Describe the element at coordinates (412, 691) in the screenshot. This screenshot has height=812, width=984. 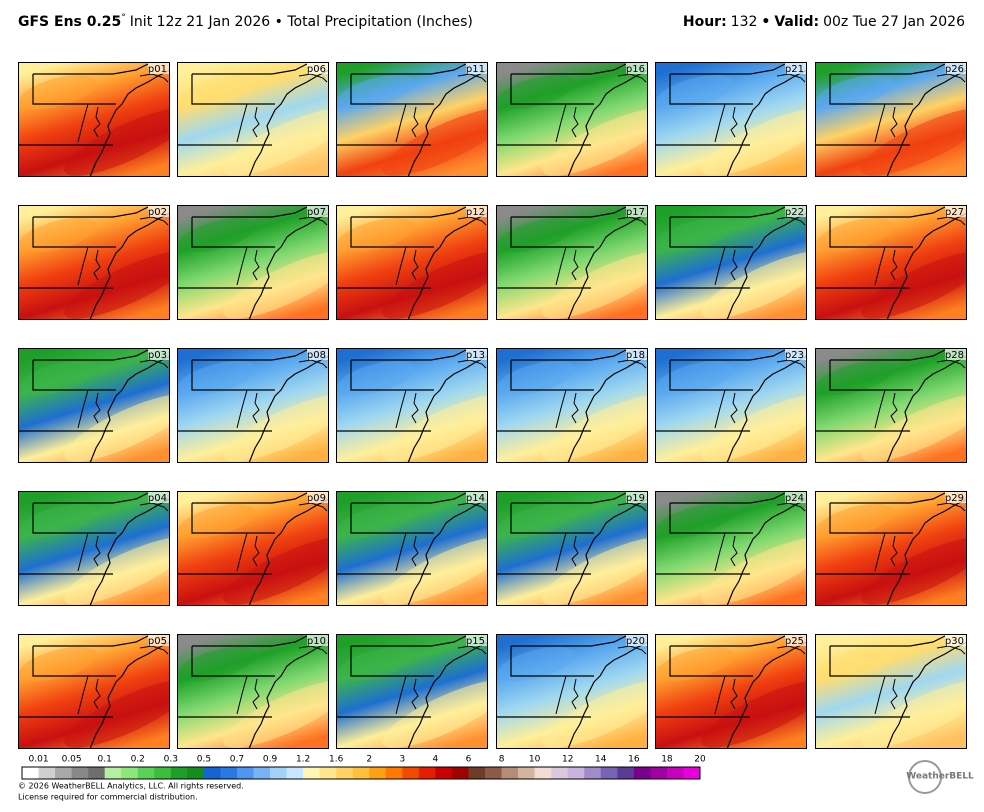
I see `panel: p15` at that location.